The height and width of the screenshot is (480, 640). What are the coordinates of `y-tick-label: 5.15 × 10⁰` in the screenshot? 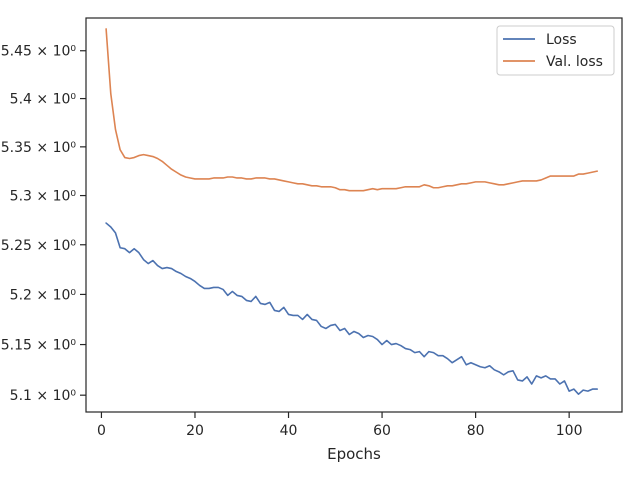 It's located at (39, 346).